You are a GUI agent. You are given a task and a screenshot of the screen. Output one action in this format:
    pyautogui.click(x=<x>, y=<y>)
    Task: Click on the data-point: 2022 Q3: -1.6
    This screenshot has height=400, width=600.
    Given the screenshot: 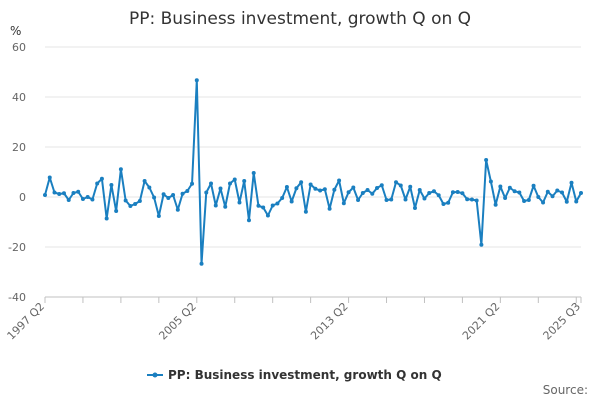 What is the action you would take?
    pyautogui.click(x=524, y=201)
    